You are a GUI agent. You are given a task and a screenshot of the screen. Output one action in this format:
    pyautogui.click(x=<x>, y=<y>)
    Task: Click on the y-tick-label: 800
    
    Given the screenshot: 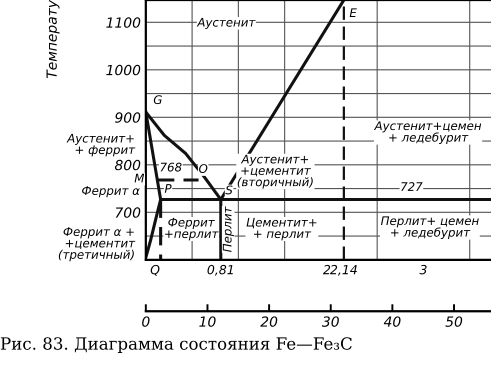 What is the action you would take?
    pyautogui.click(x=127, y=165)
    